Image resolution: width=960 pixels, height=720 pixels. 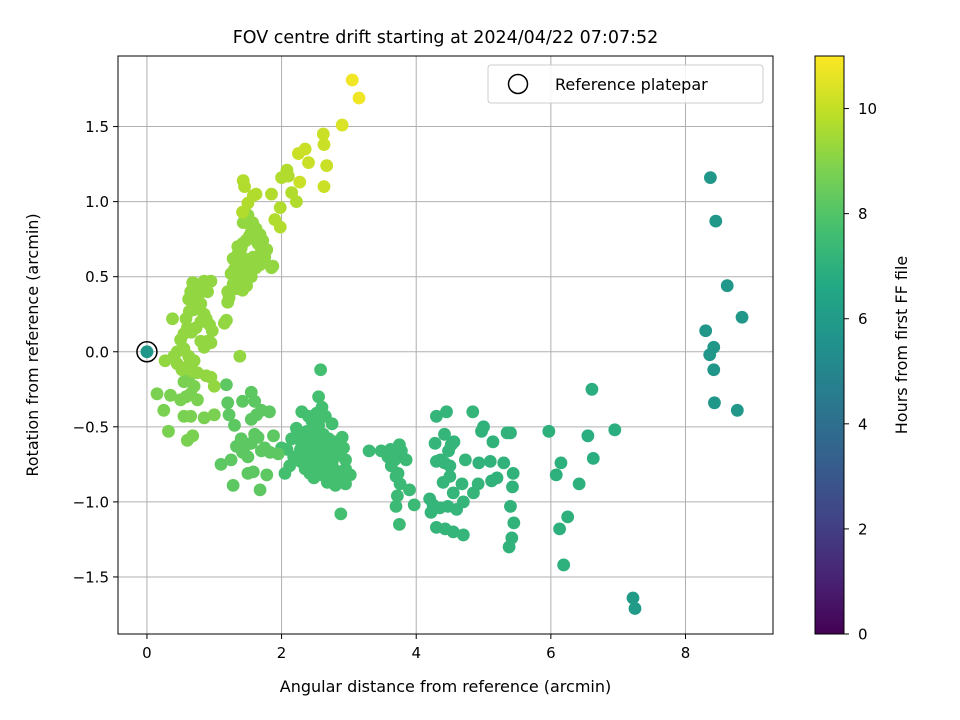 I want to click on x-tick-label: 2, so click(x=282, y=653).